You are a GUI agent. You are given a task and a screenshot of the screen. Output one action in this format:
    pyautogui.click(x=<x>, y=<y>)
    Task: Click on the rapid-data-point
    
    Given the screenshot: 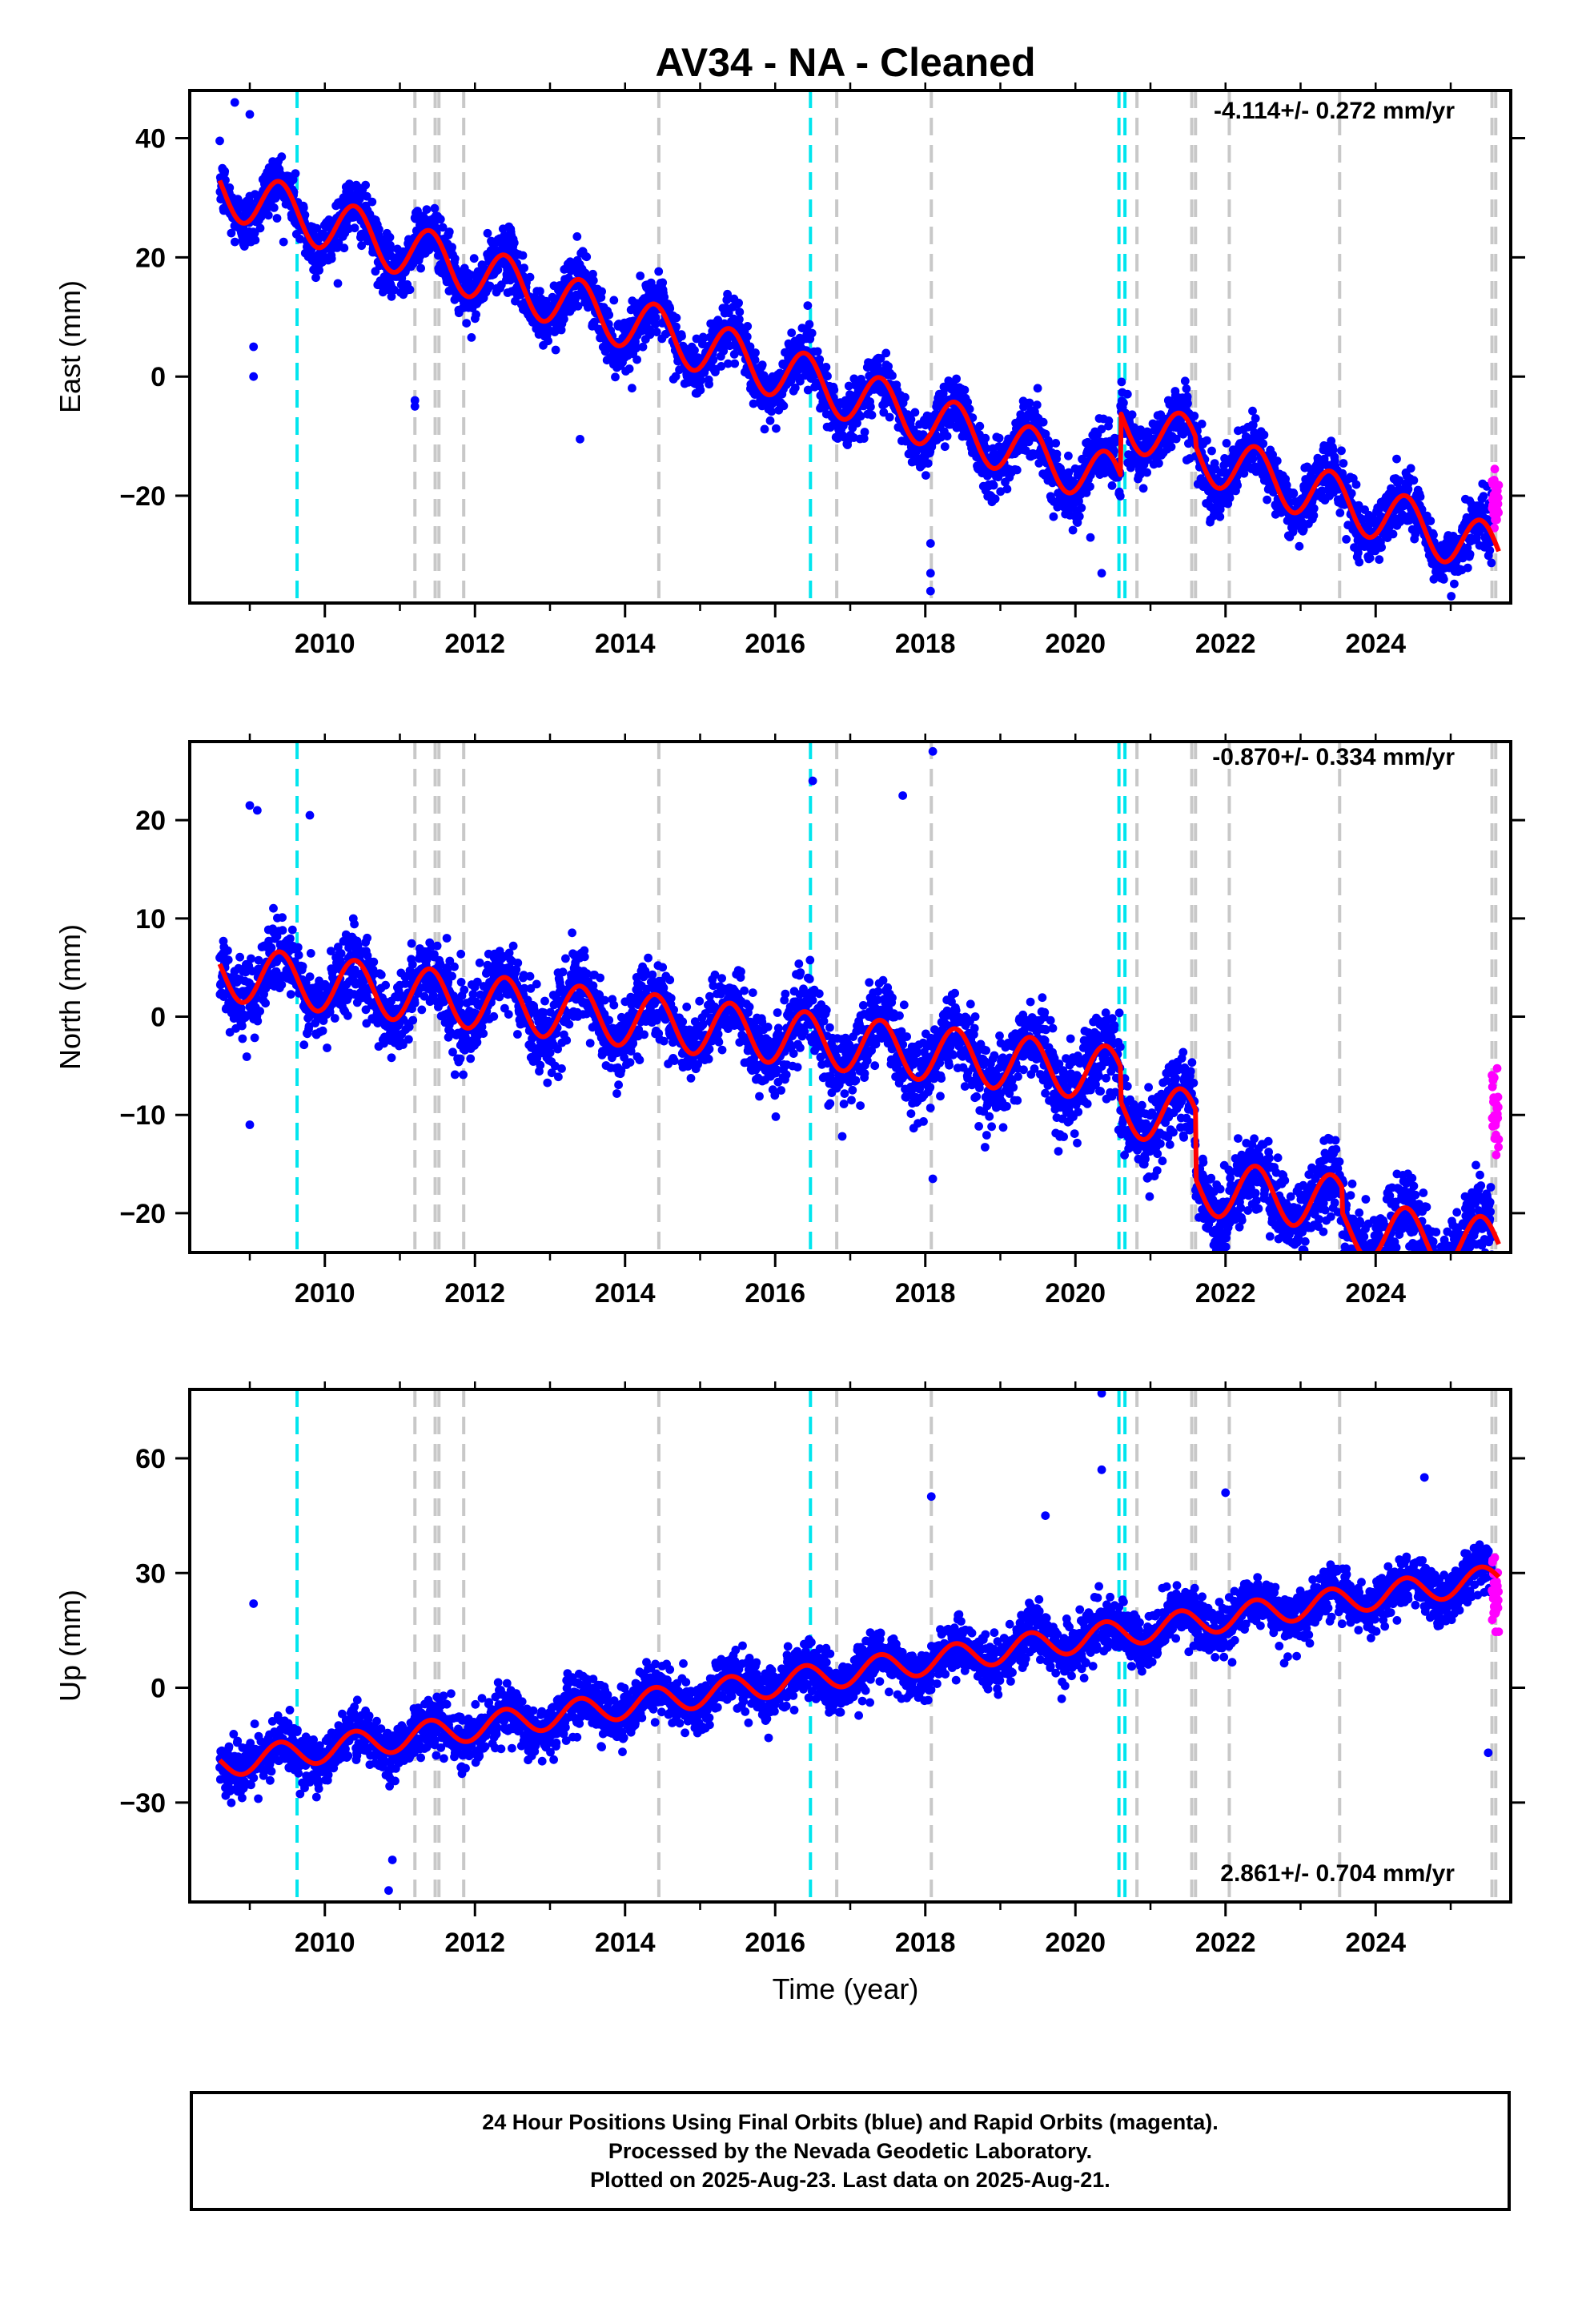 What is the action you would take?
    pyautogui.click(x=1495, y=469)
    